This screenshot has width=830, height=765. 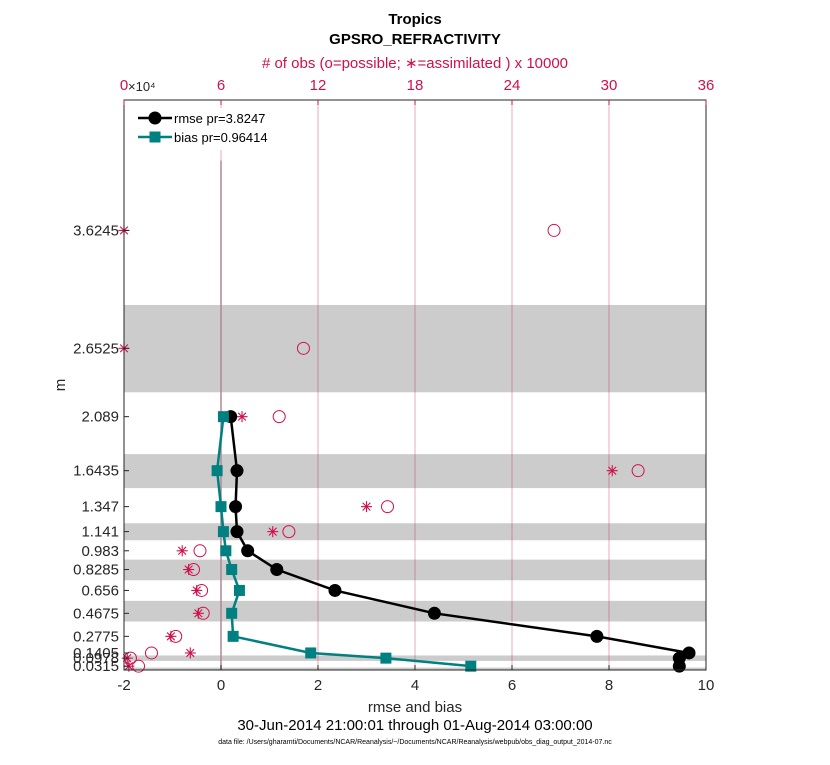 I want to click on y-tick-label: 0.0978, so click(x=96, y=658).